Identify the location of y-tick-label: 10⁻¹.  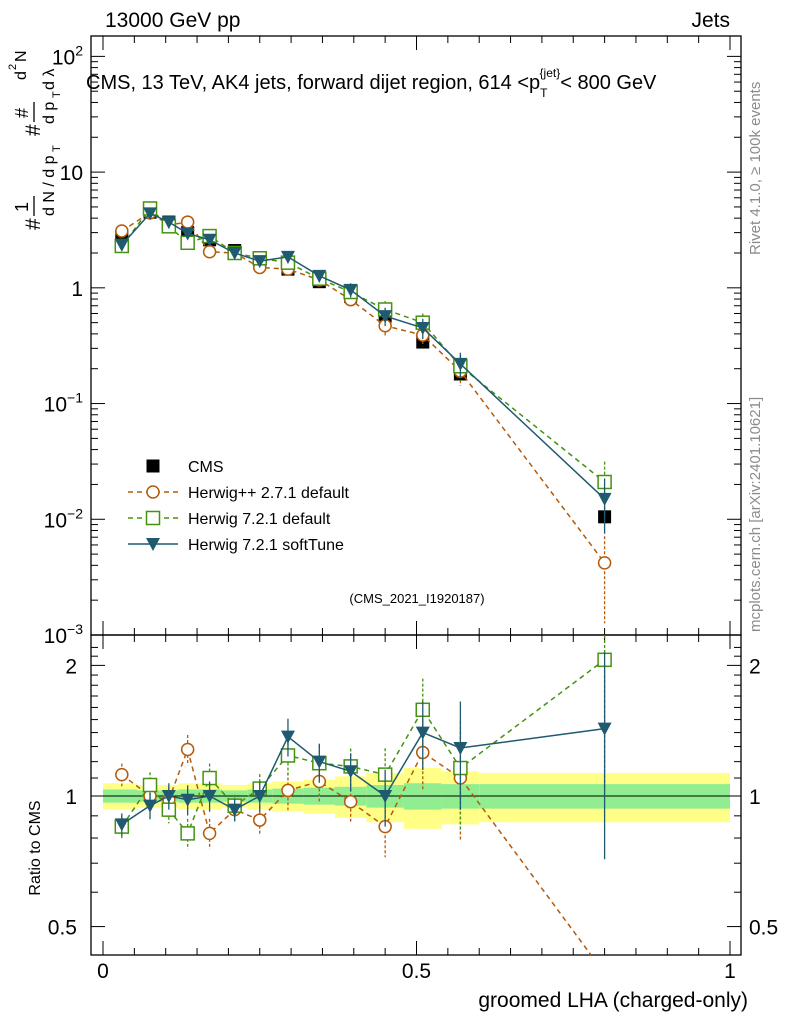
(64, 403).